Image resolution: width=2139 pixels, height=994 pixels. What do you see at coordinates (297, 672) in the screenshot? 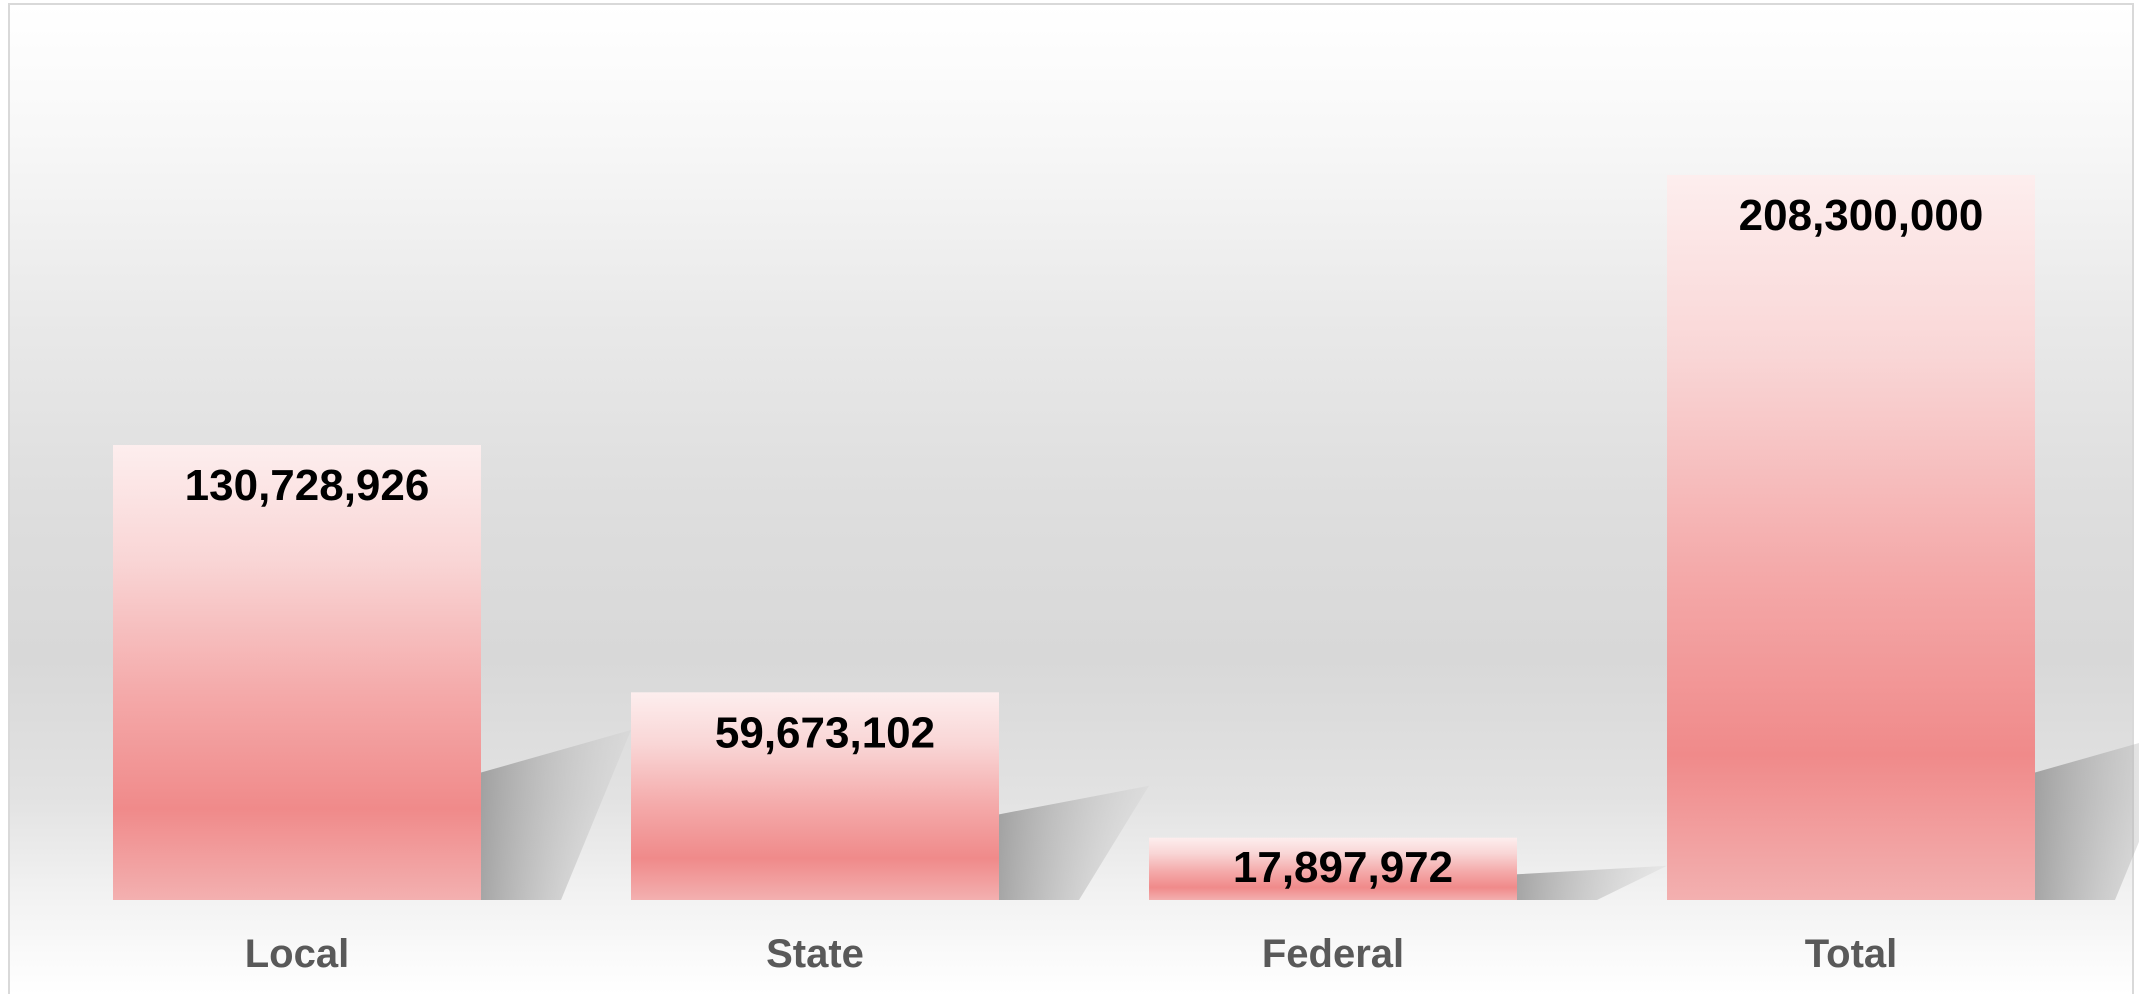
I see `bar-local` at bounding box center [297, 672].